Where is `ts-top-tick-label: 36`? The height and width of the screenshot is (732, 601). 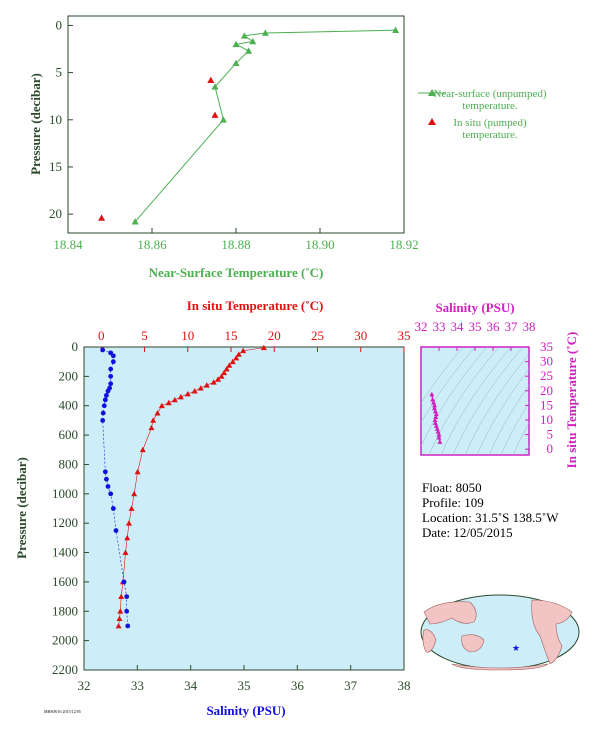 ts-top-tick-label: 36 is located at coordinates (494, 326).